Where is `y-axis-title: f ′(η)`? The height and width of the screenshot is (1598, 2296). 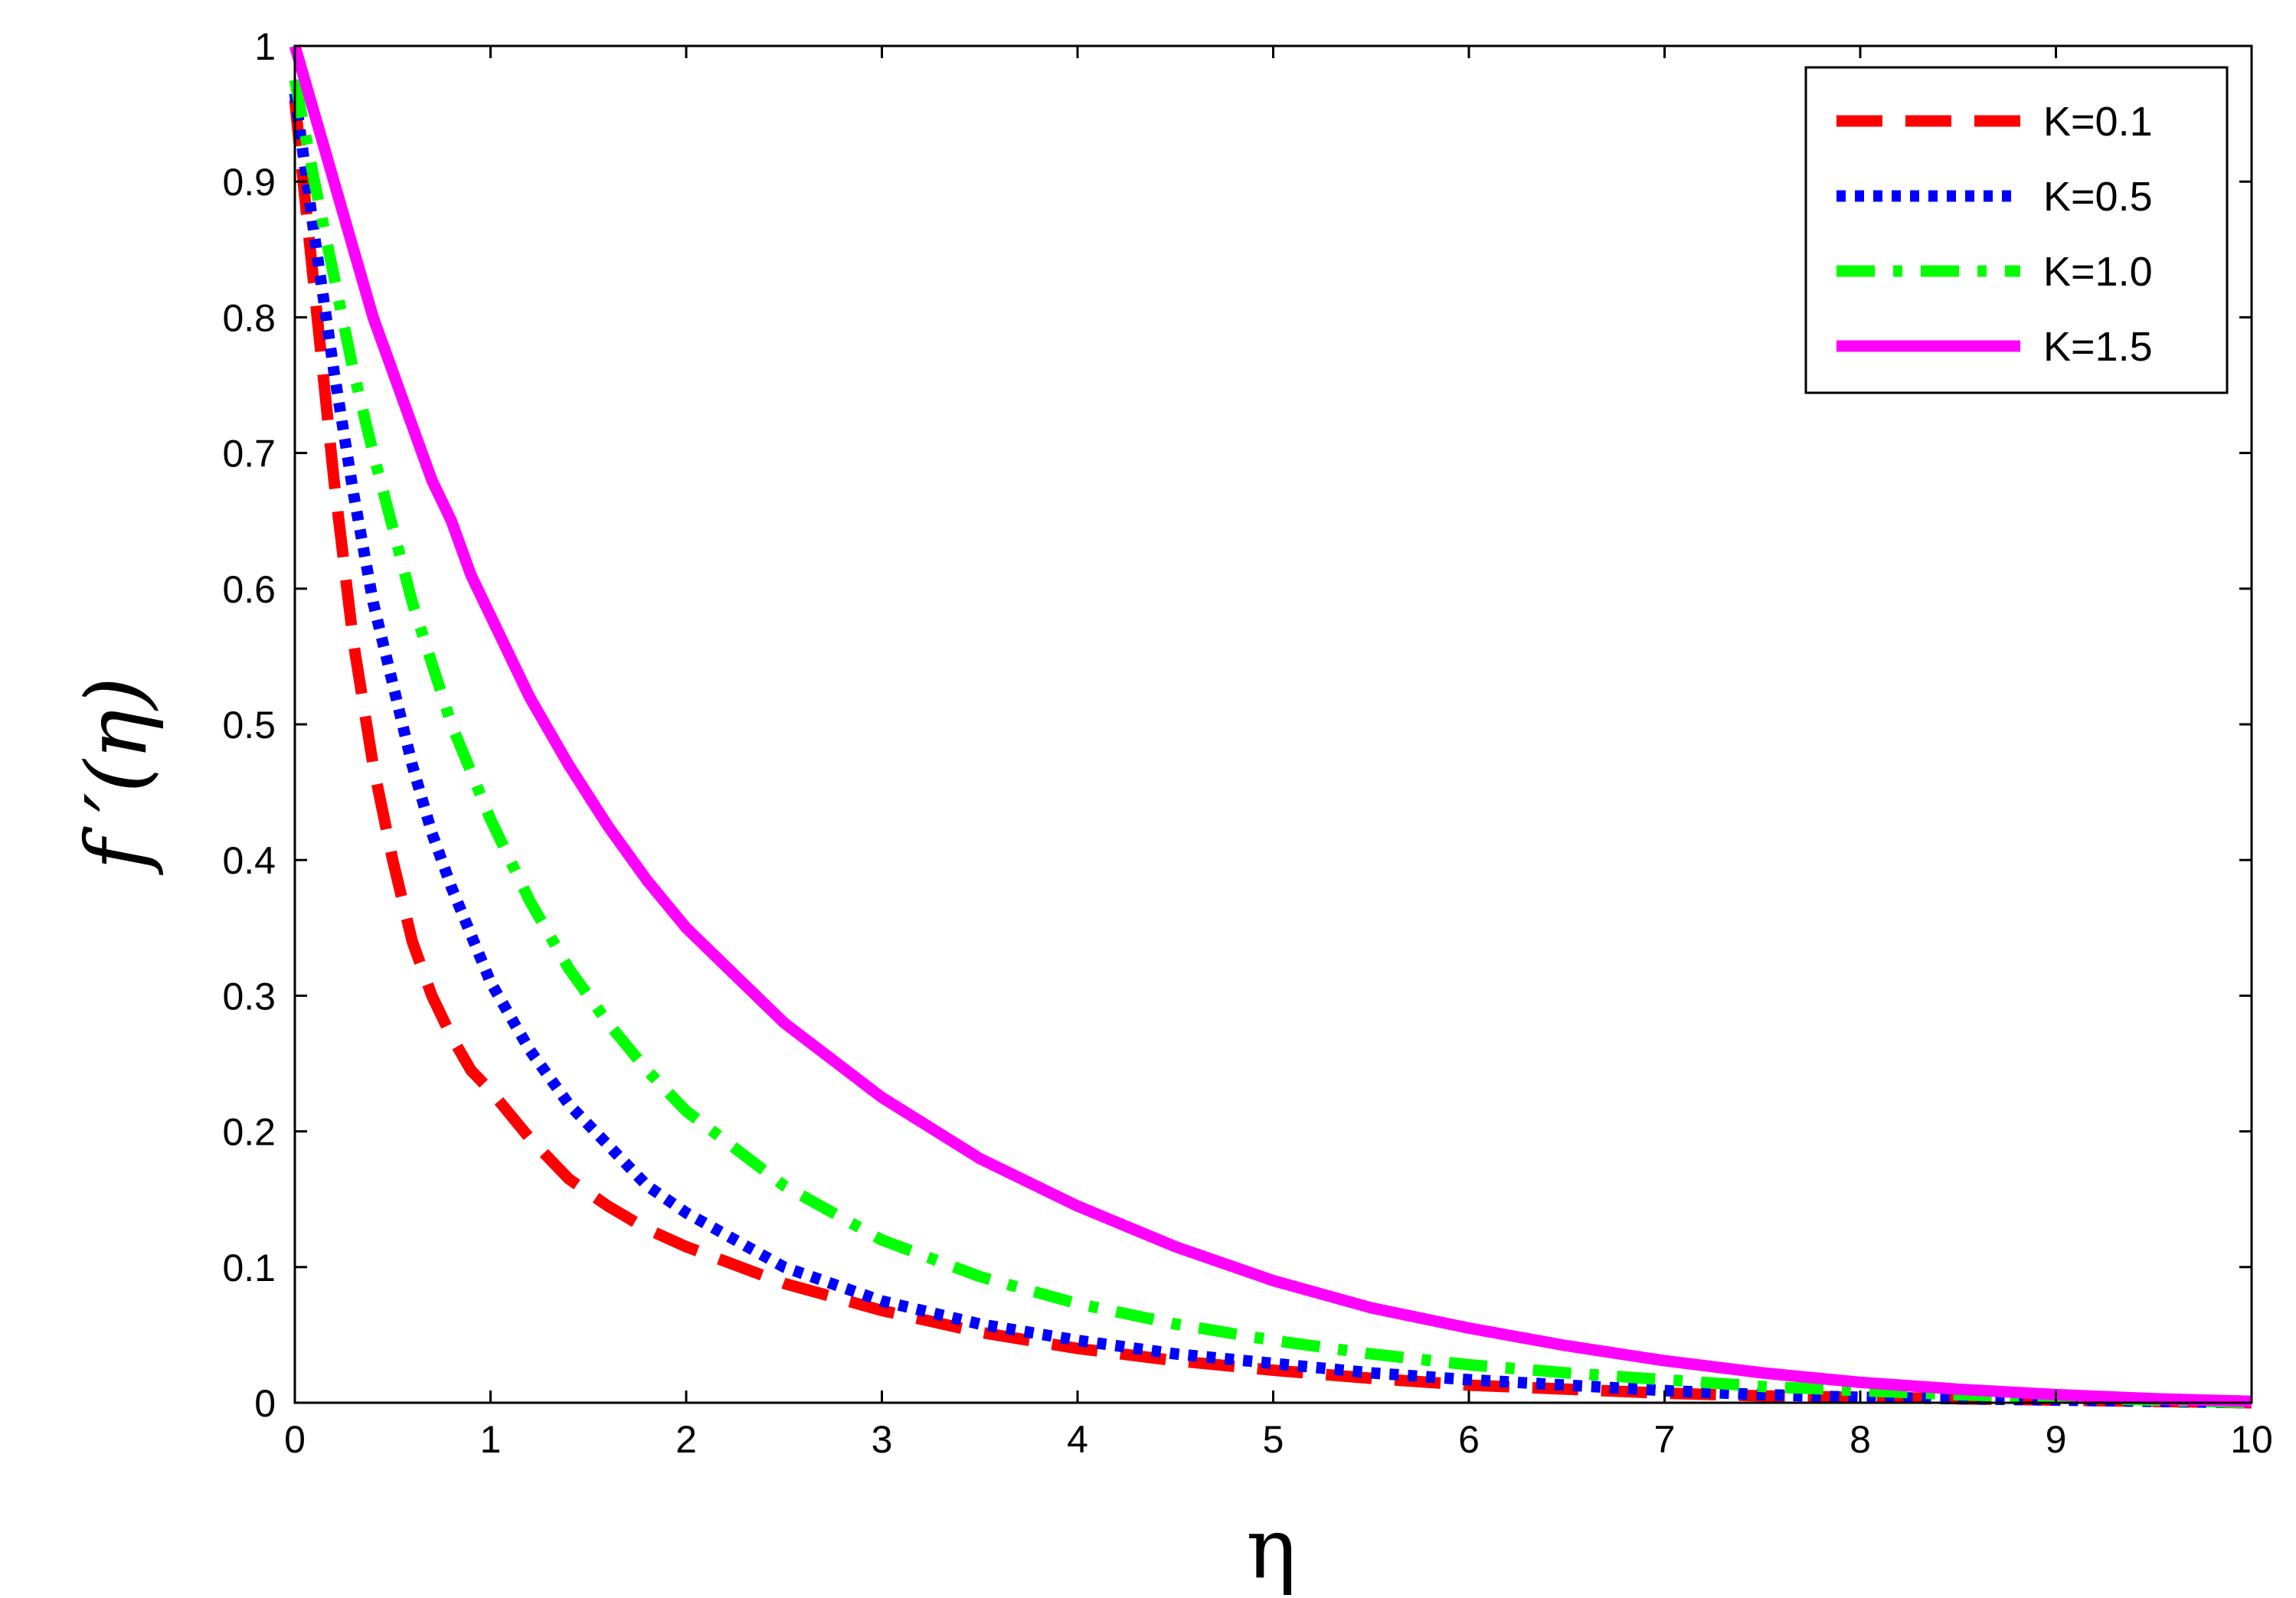
y-axis-title: f ′(η) is located at coordinates (116, 776).